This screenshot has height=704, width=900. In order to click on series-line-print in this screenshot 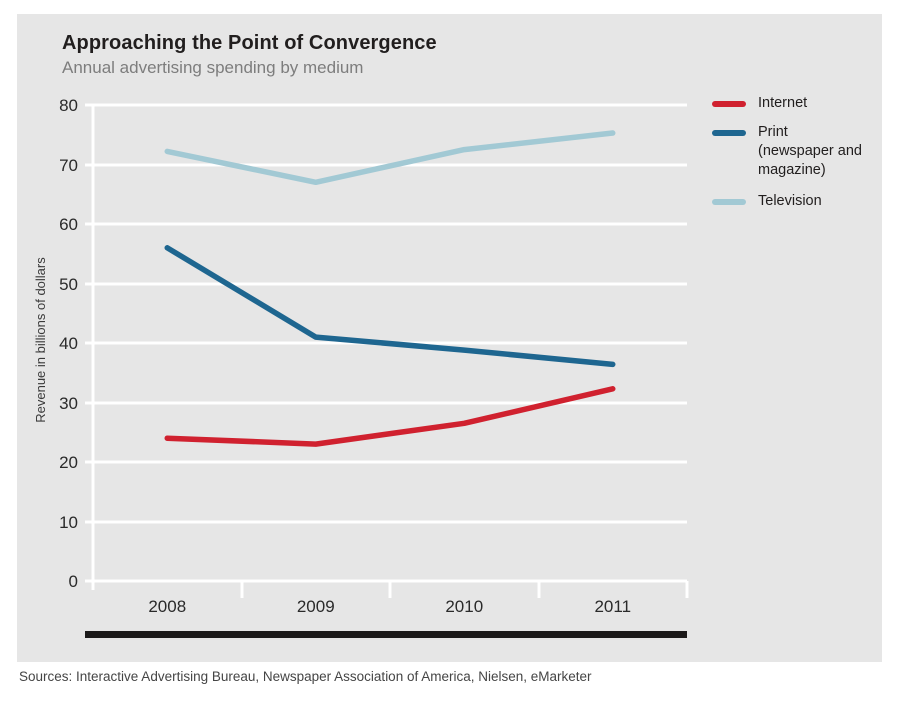, I will do `click(390, 306)`.